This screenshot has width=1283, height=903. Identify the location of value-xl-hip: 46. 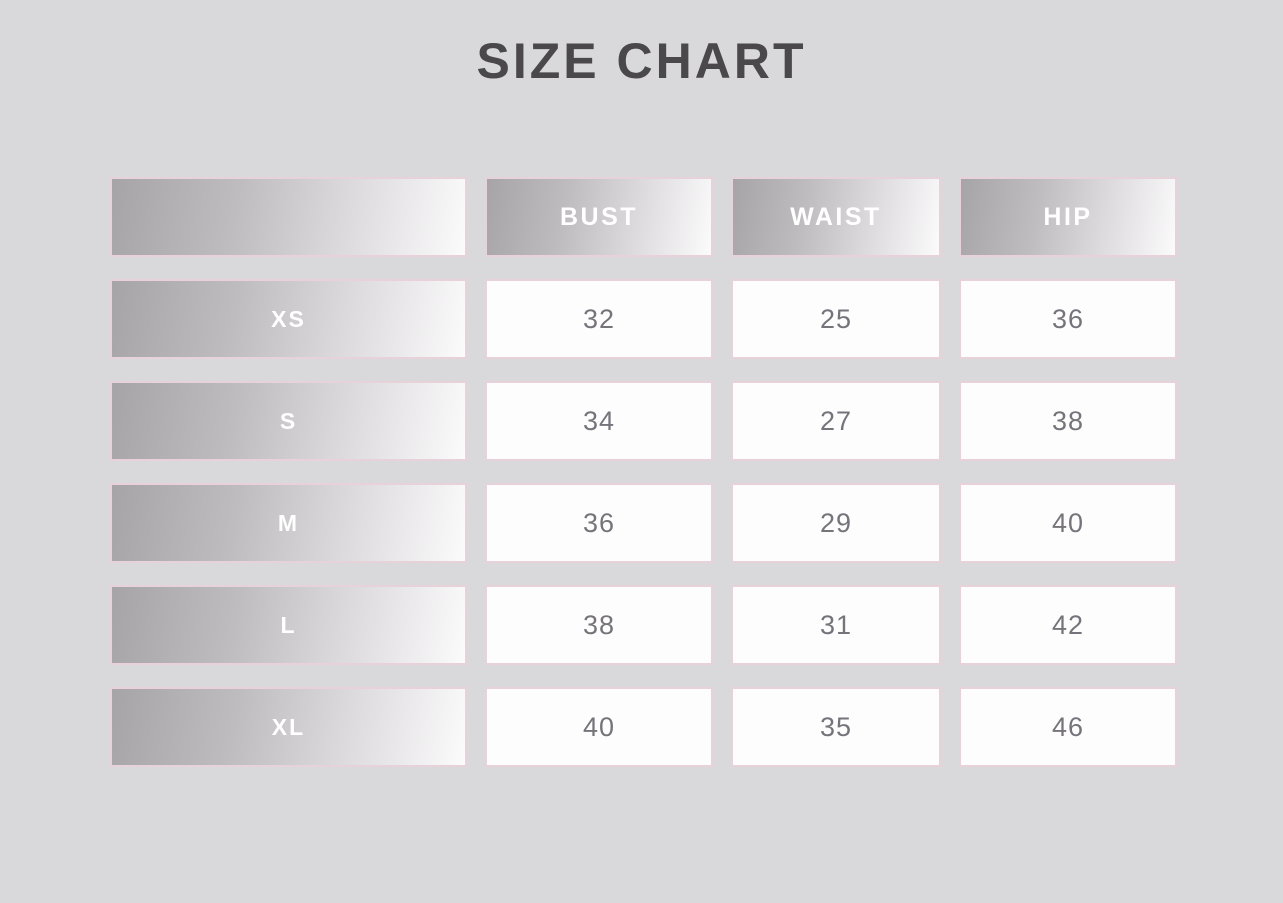
(1068, 727).